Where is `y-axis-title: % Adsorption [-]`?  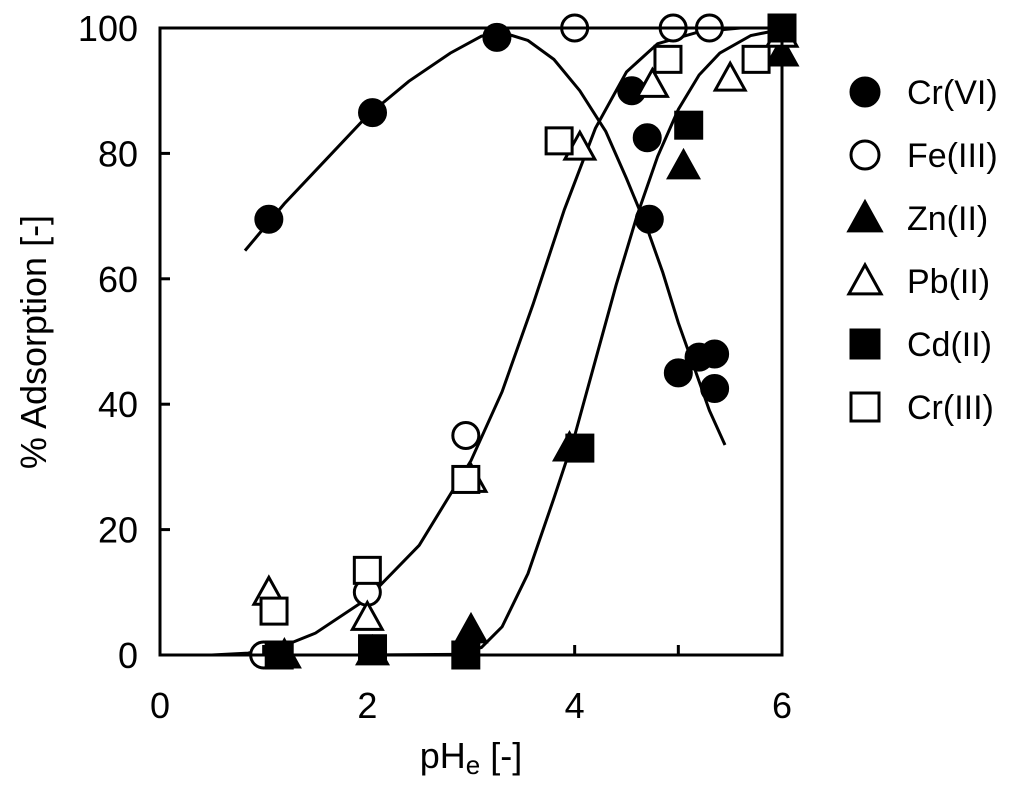
y-axis-title: % Adsorption [-] is located at coordinates (33, 342).